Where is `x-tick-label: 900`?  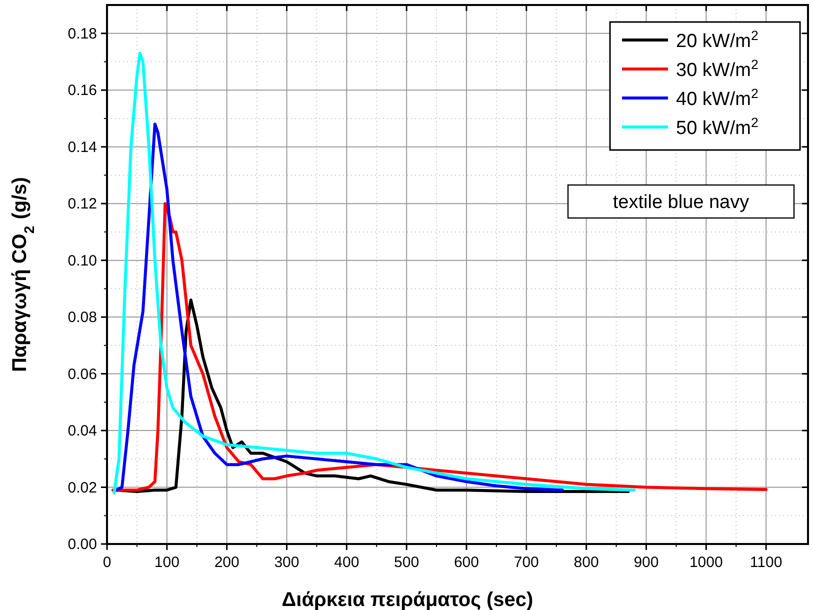 x-tick-label: 900 is located at coordinates (646, 562).